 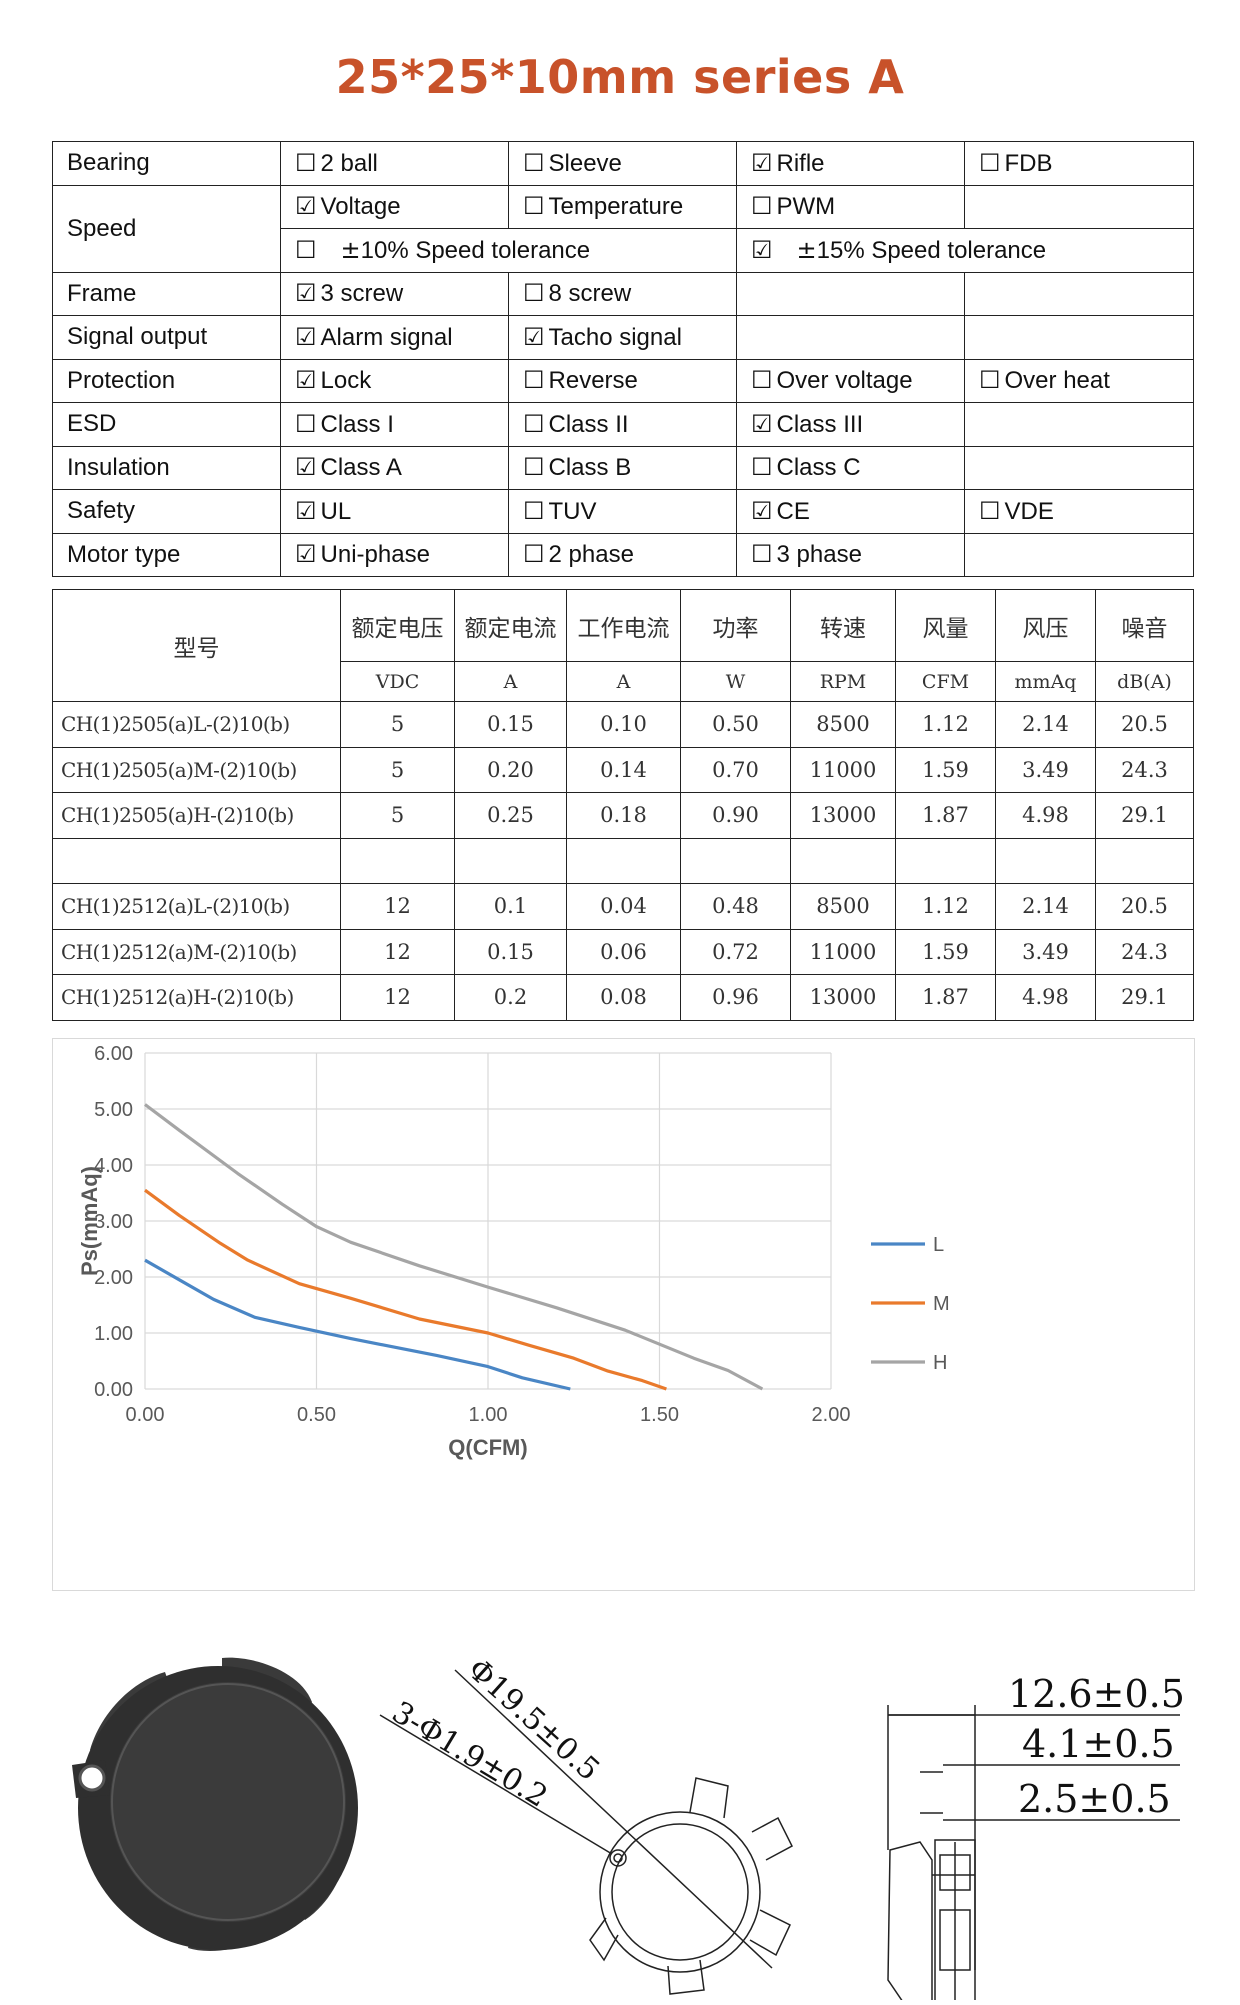 I want to click on model-cell: CH(1)2512(a)L-(2)10(b), so click(x=196, y=906).